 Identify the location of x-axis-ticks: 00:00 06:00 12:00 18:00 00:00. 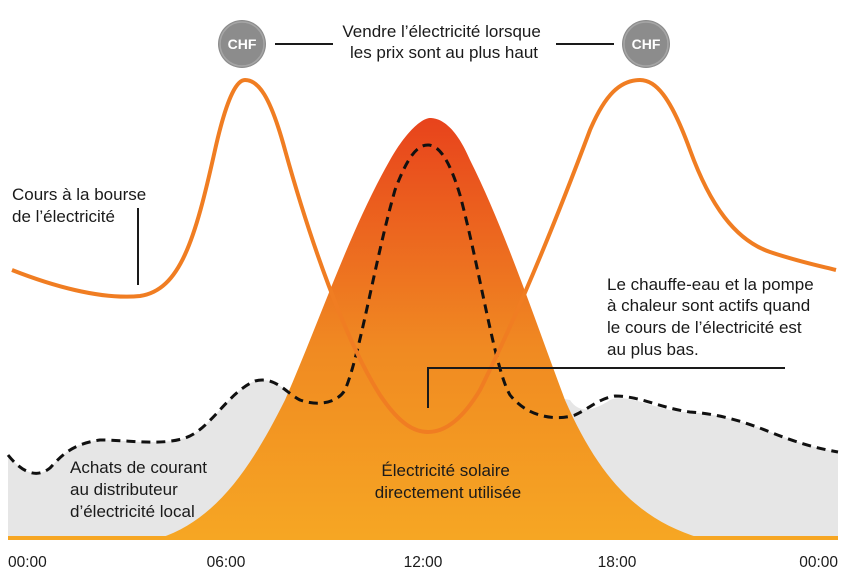
(423, 562).